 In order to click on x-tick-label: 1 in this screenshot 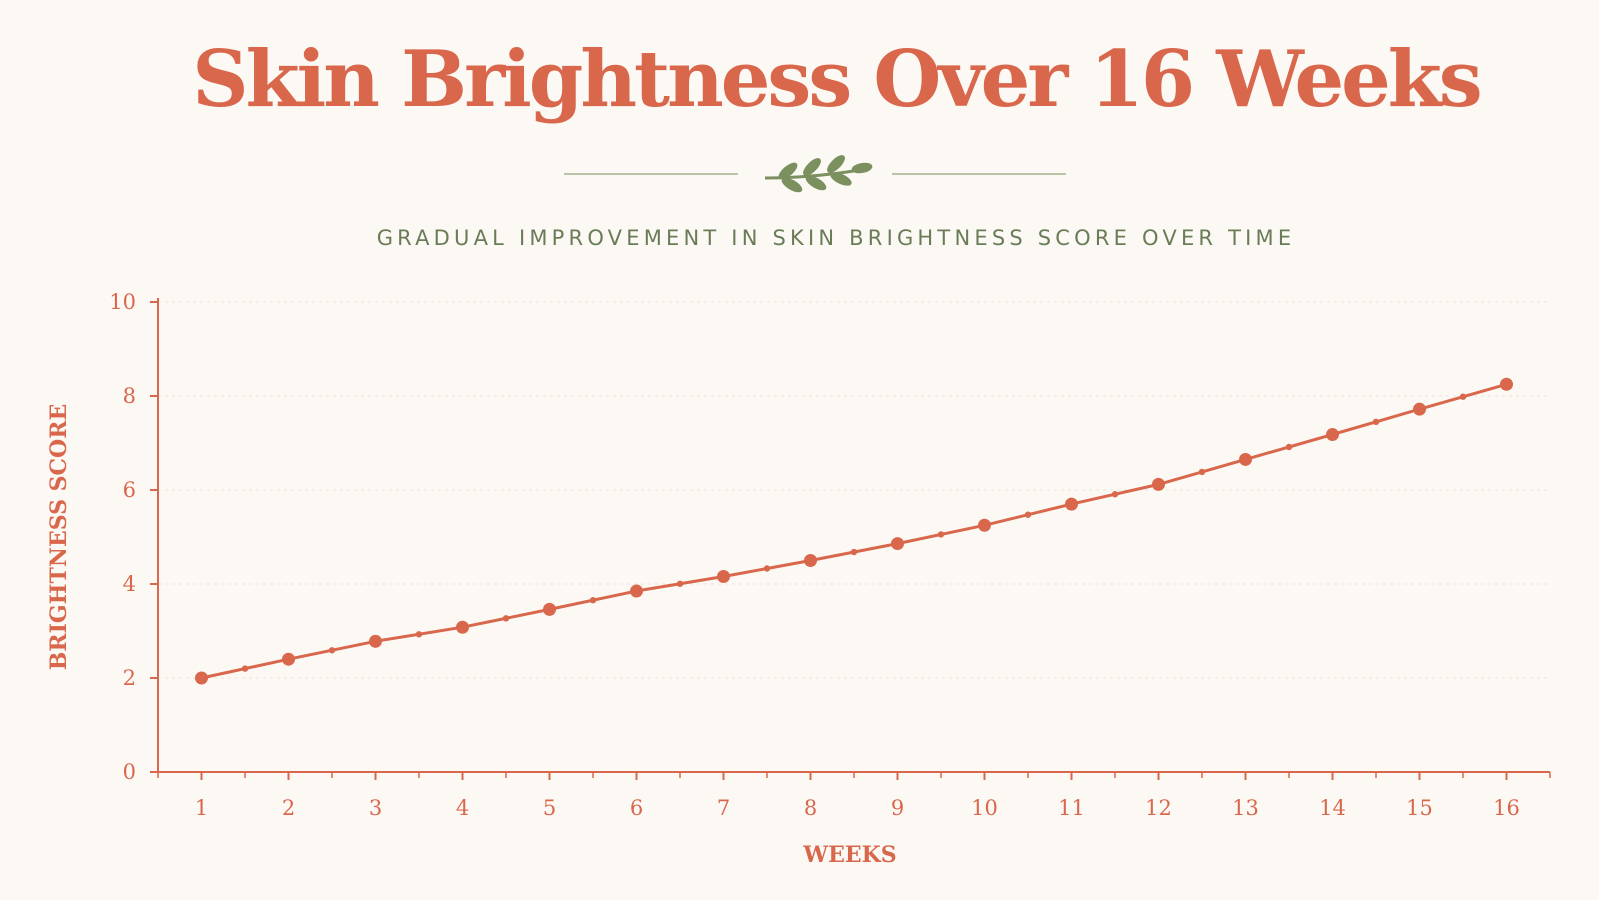, I will do `click(201, 808)`.